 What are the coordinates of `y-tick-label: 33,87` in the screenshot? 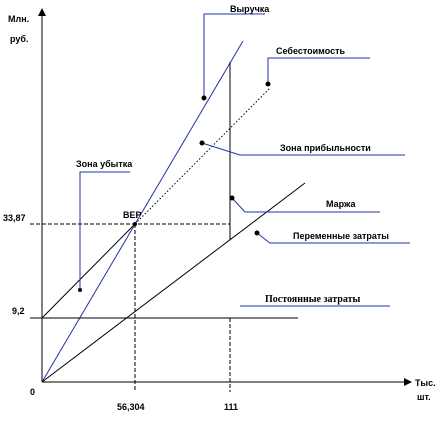 It's located at (14, 218).